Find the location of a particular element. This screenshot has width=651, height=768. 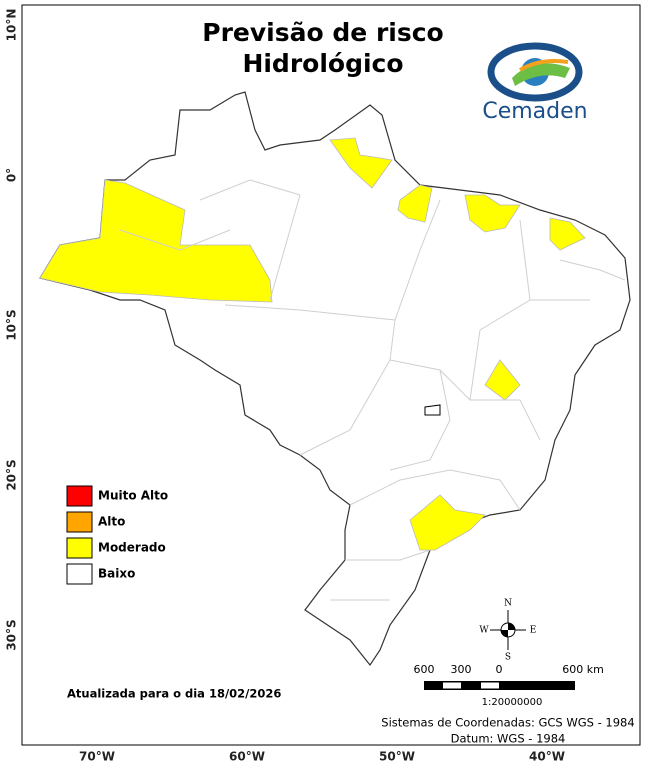

compass is located at coordinates (508, 630).